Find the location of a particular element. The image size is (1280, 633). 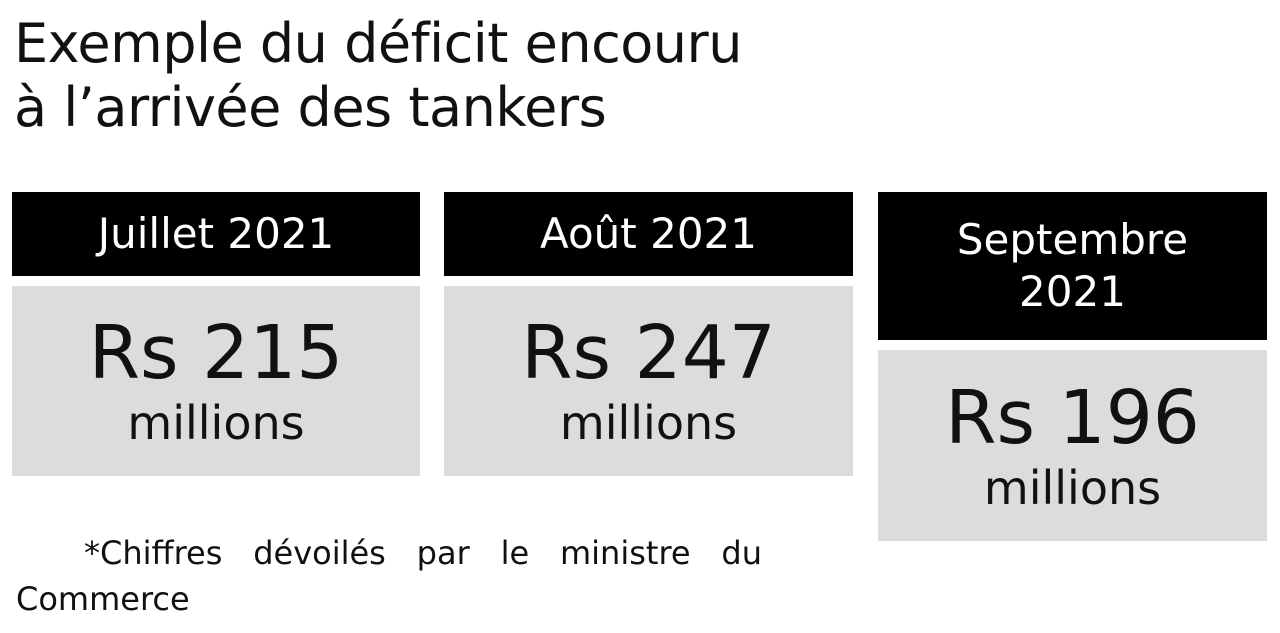

card-amount: Rs 196 millions is located at coordinates (1072, 445).